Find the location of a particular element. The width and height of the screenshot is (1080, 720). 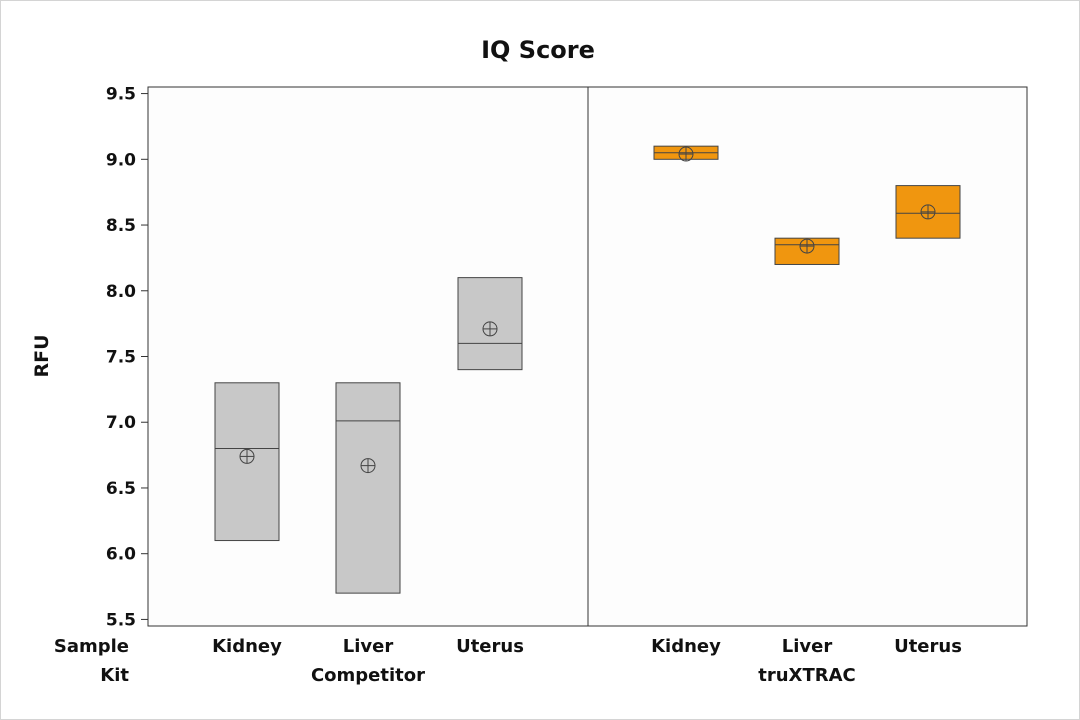

y-tick-label: 9.0 is located at coordinates (121, 160).